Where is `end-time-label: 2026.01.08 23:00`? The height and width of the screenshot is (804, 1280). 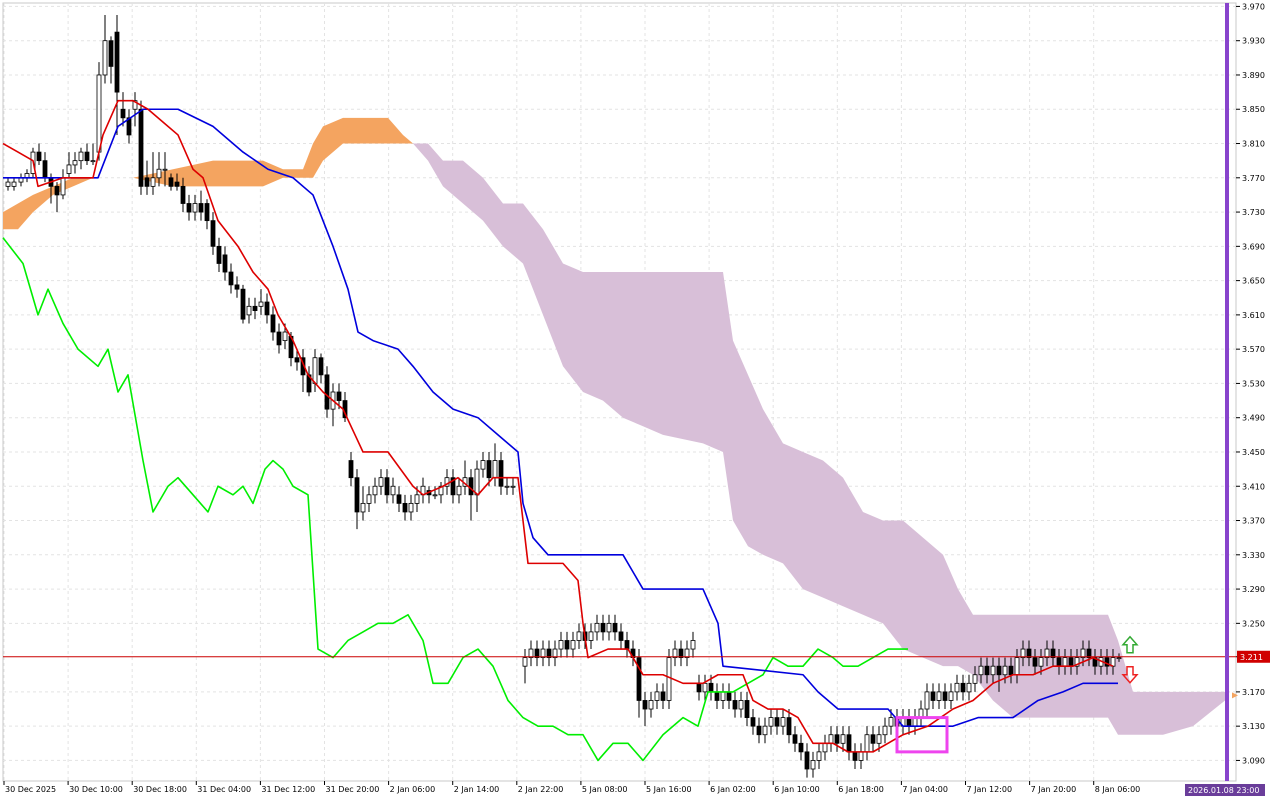 end-time-label: 2026.01.08 23:00 is located at coordinates (1223, 790).